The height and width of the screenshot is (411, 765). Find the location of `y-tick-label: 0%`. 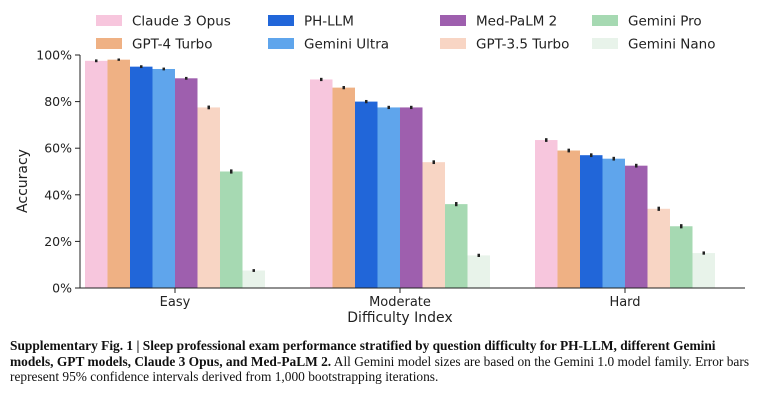

y-tick-label: 0% is located at coordinates (62, 288).